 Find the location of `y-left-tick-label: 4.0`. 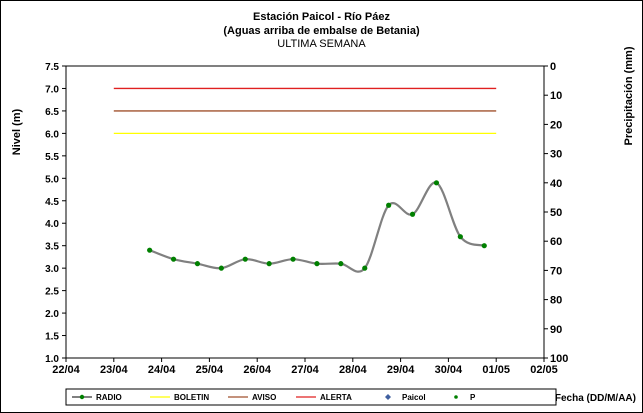

y-left-tick-label: 4.0 is located at coordinates (52, 224).